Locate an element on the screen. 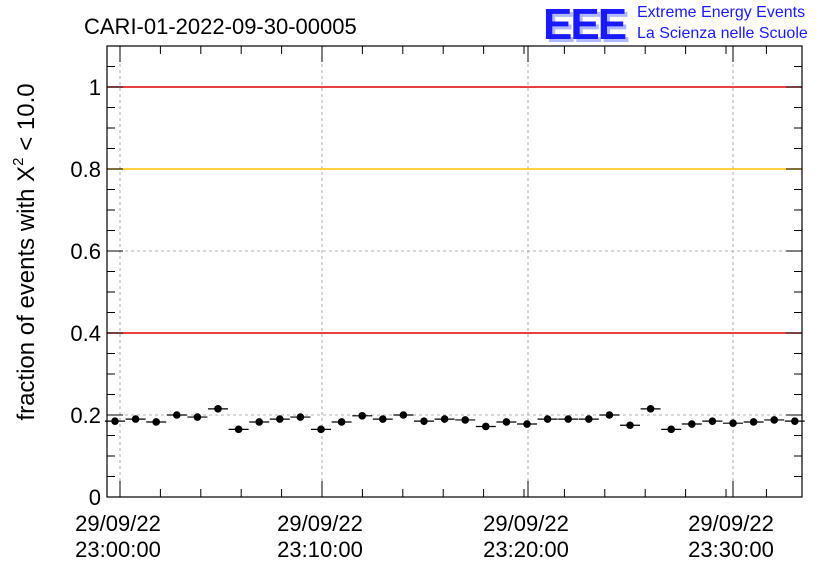 The height and width of the screenshot is (572, 836). y-tick-label: 1 is located at coordinates (95, 87).